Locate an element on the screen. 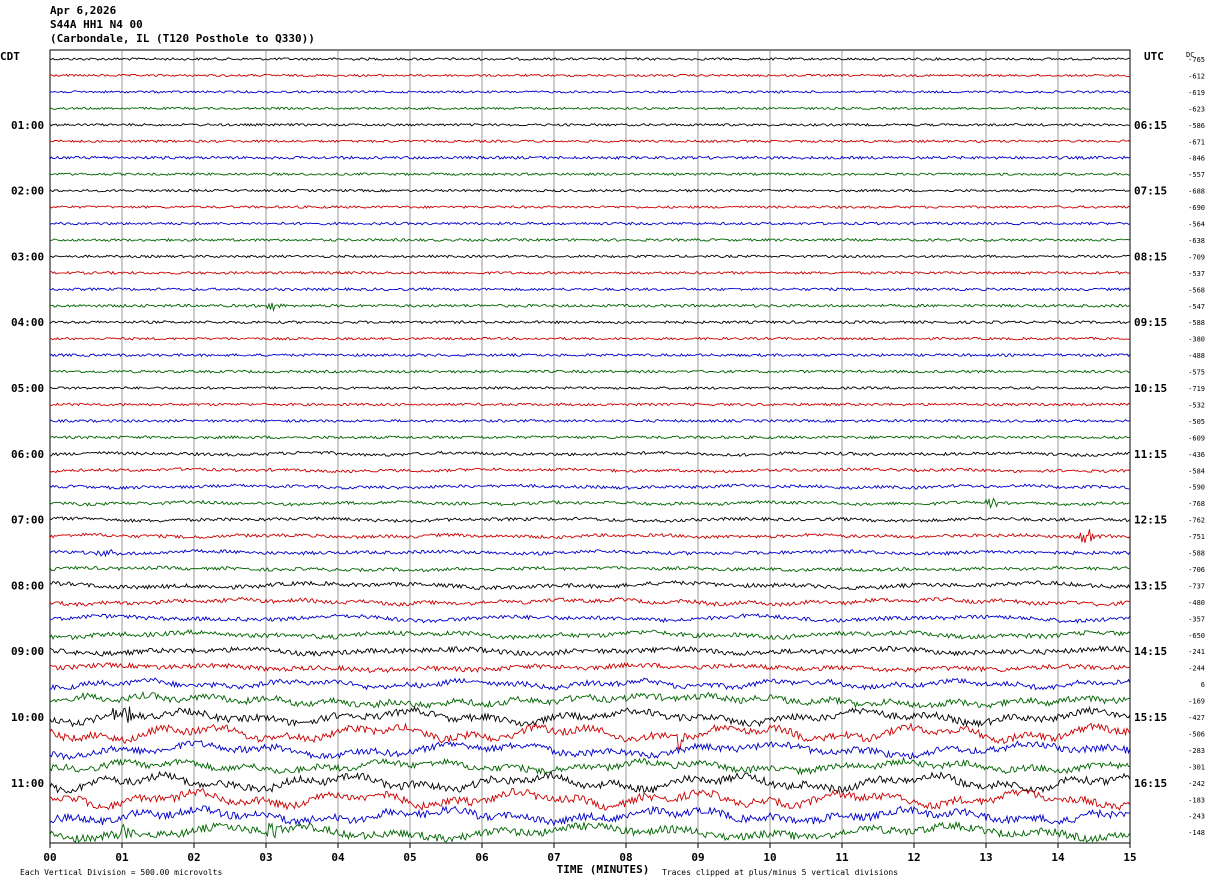 This screenshot has width=1210, height=886. x-tick-label: 11 is located at coordinates (842, 857).